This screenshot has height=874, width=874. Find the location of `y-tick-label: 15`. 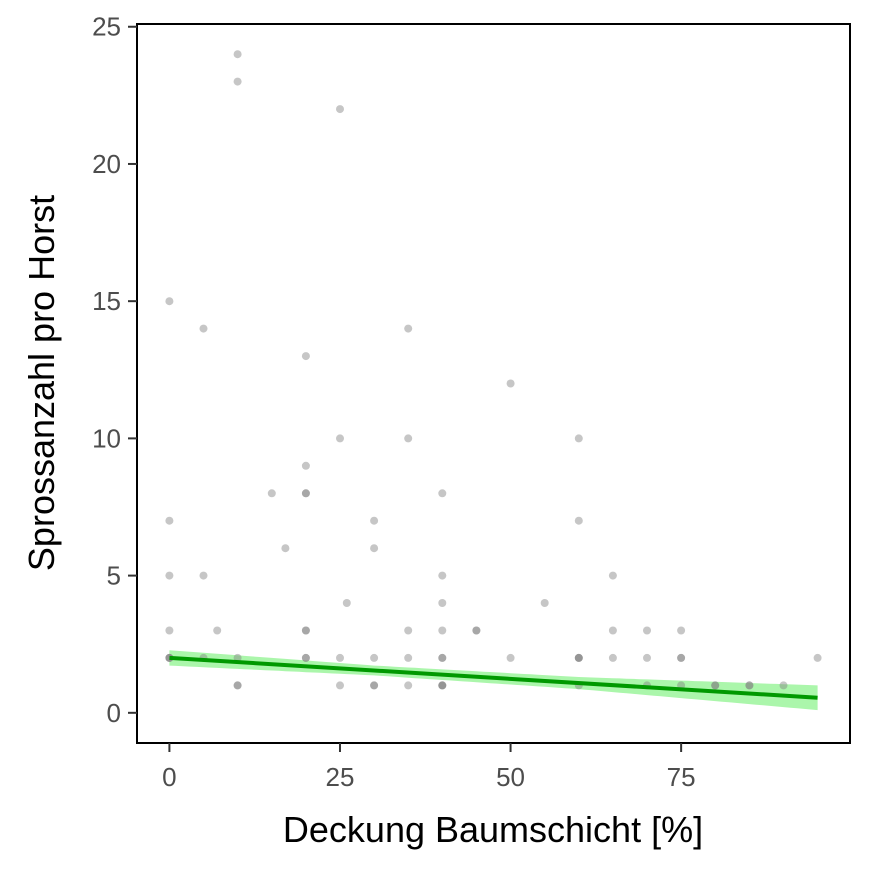

y-tick-label: 15 is located at coordinates (106, 301).